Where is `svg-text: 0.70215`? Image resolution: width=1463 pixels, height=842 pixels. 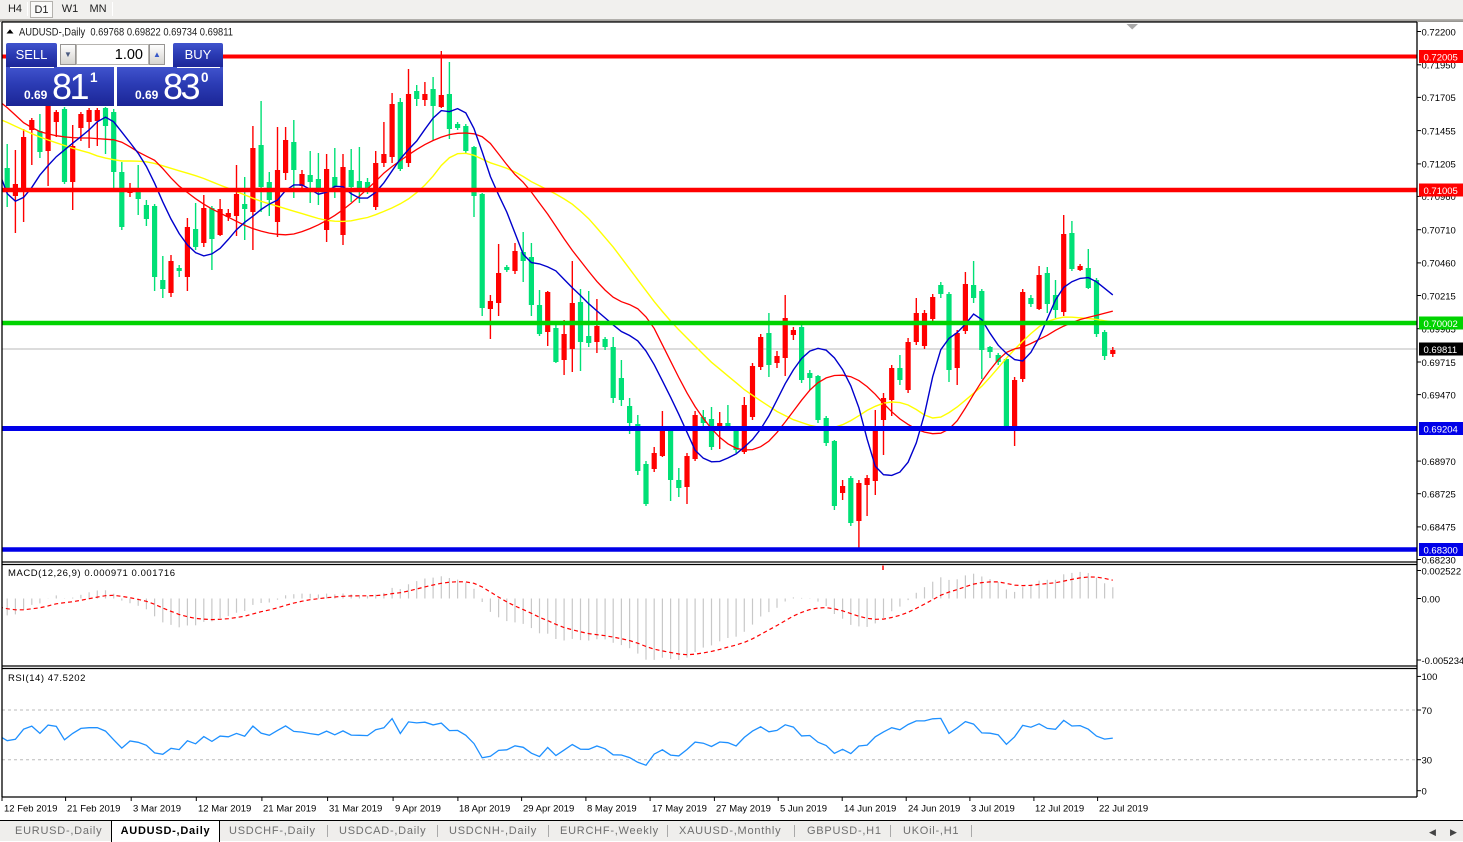 svg-text: 0.70215 is located at coordinates (1439, 296).